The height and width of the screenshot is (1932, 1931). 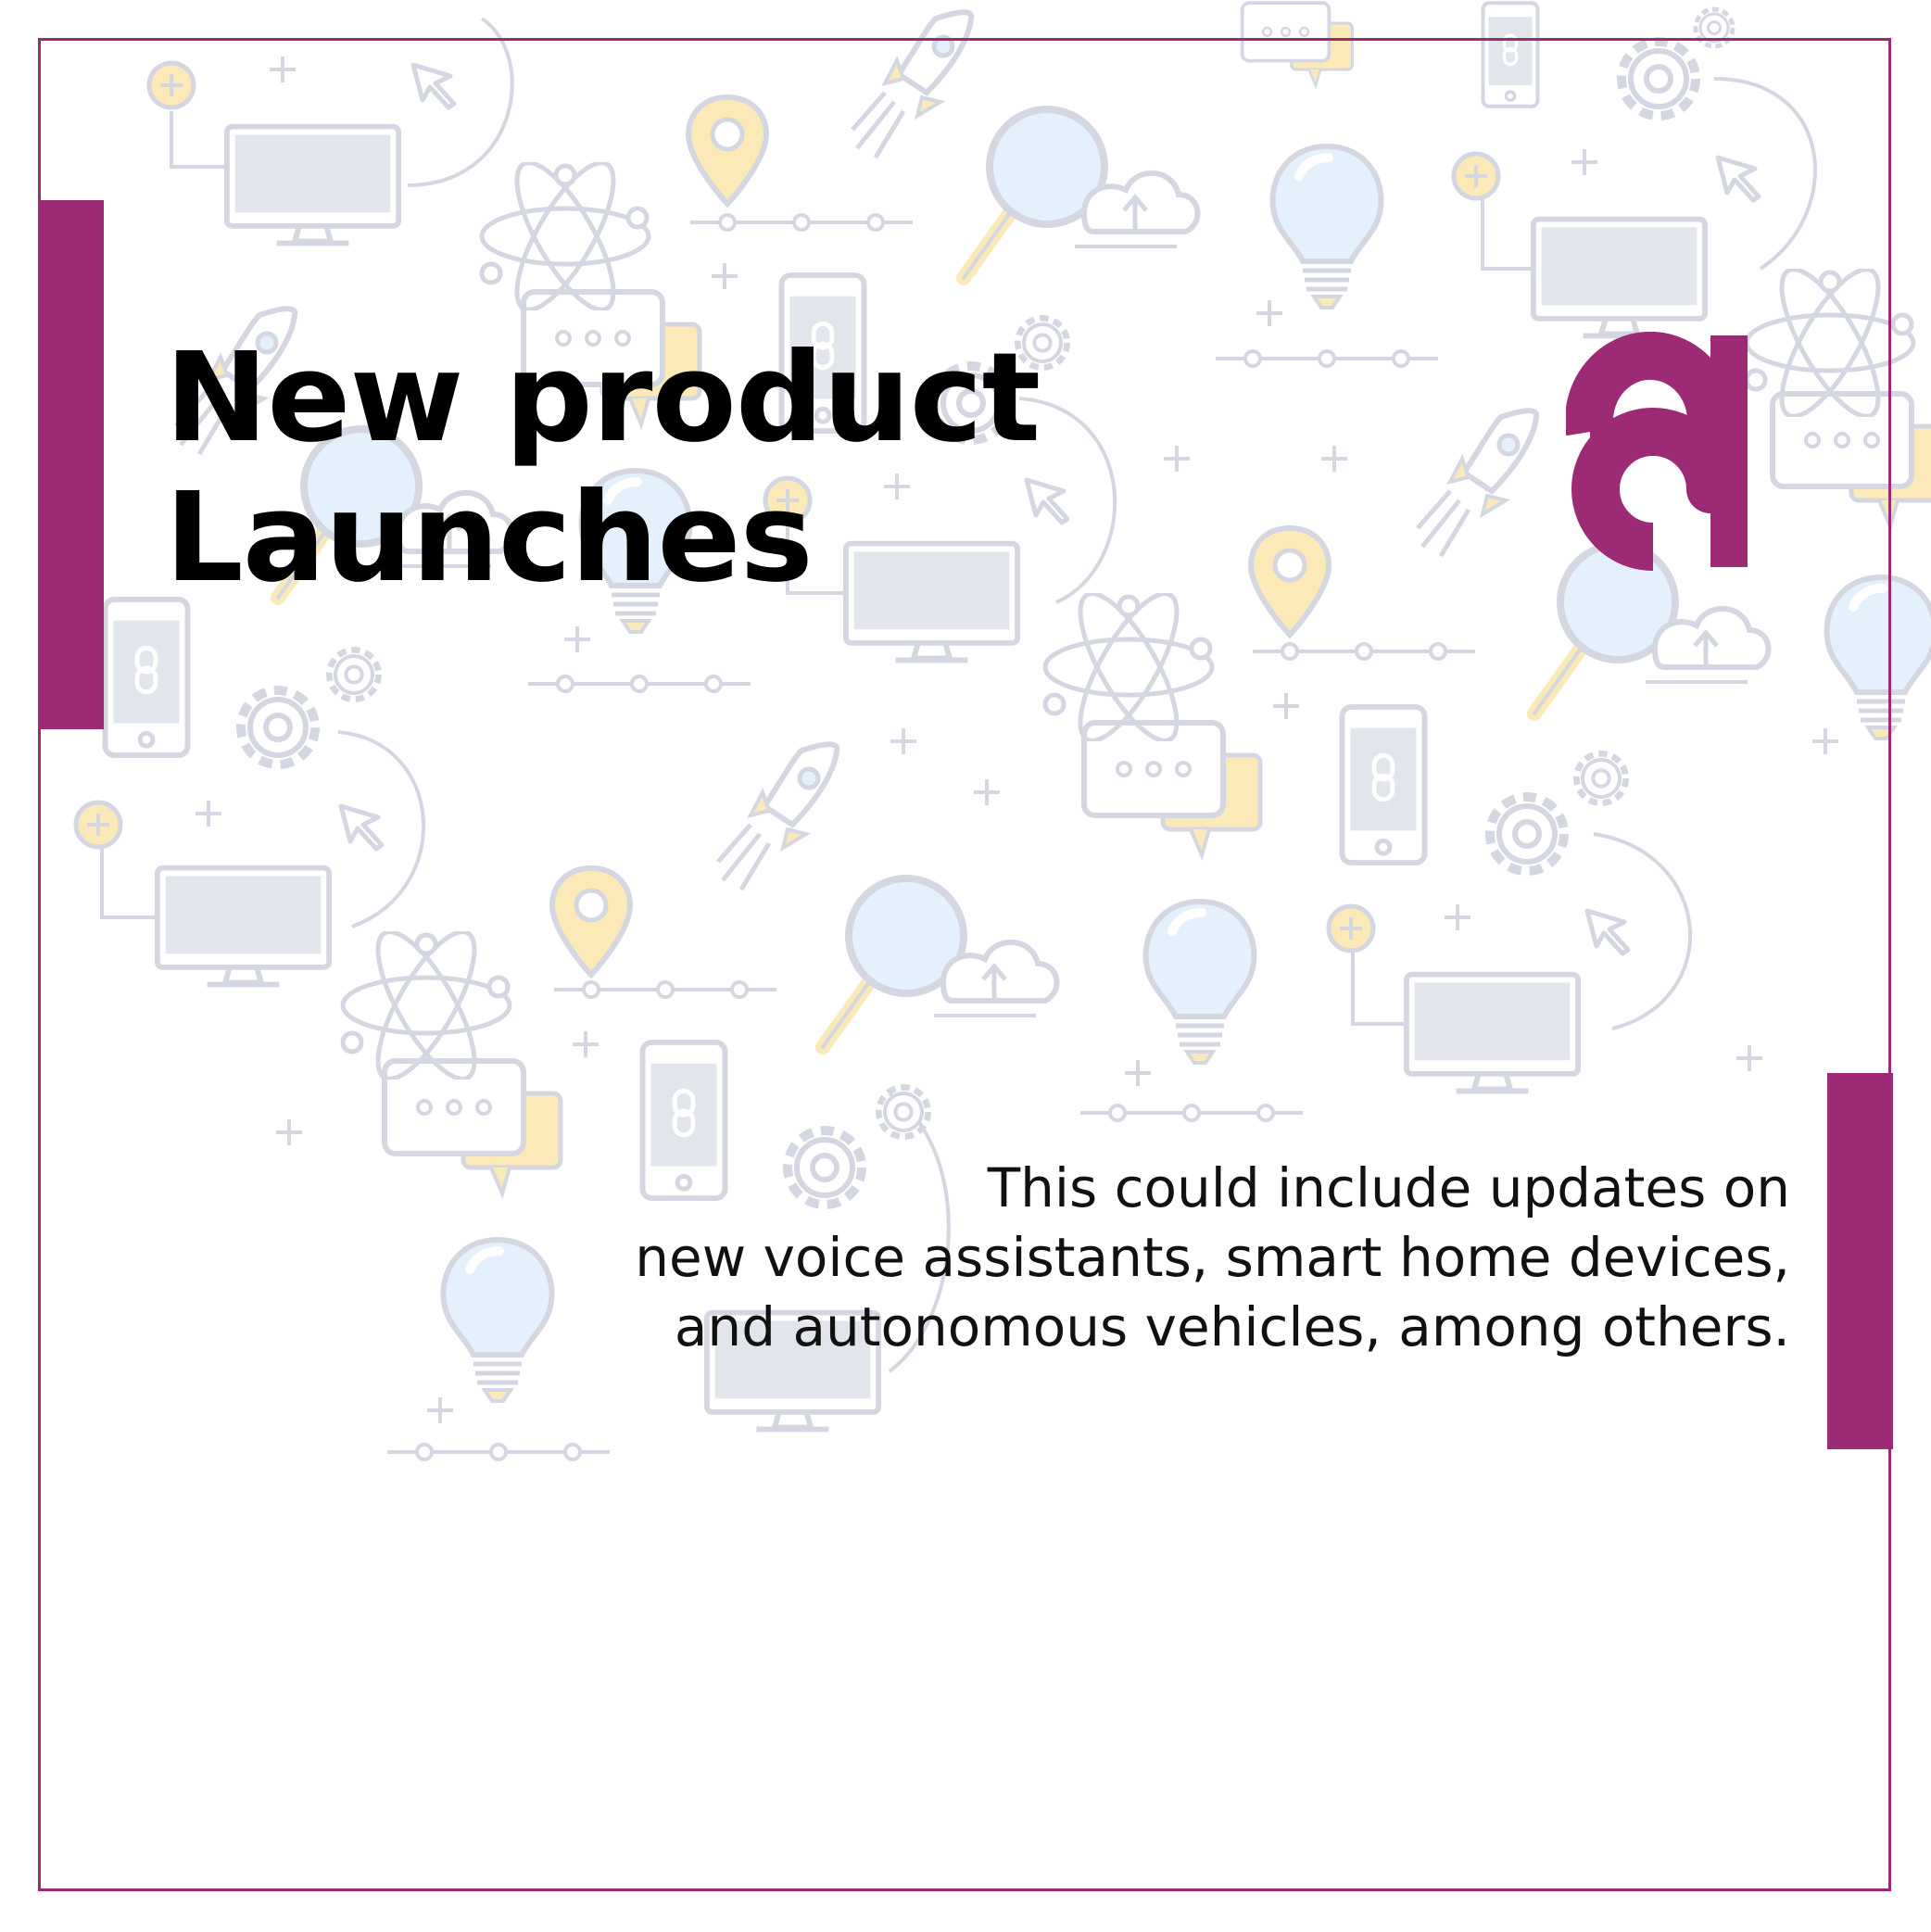 I want to click on accent-bar-right, so click(x=1860, y=1261).